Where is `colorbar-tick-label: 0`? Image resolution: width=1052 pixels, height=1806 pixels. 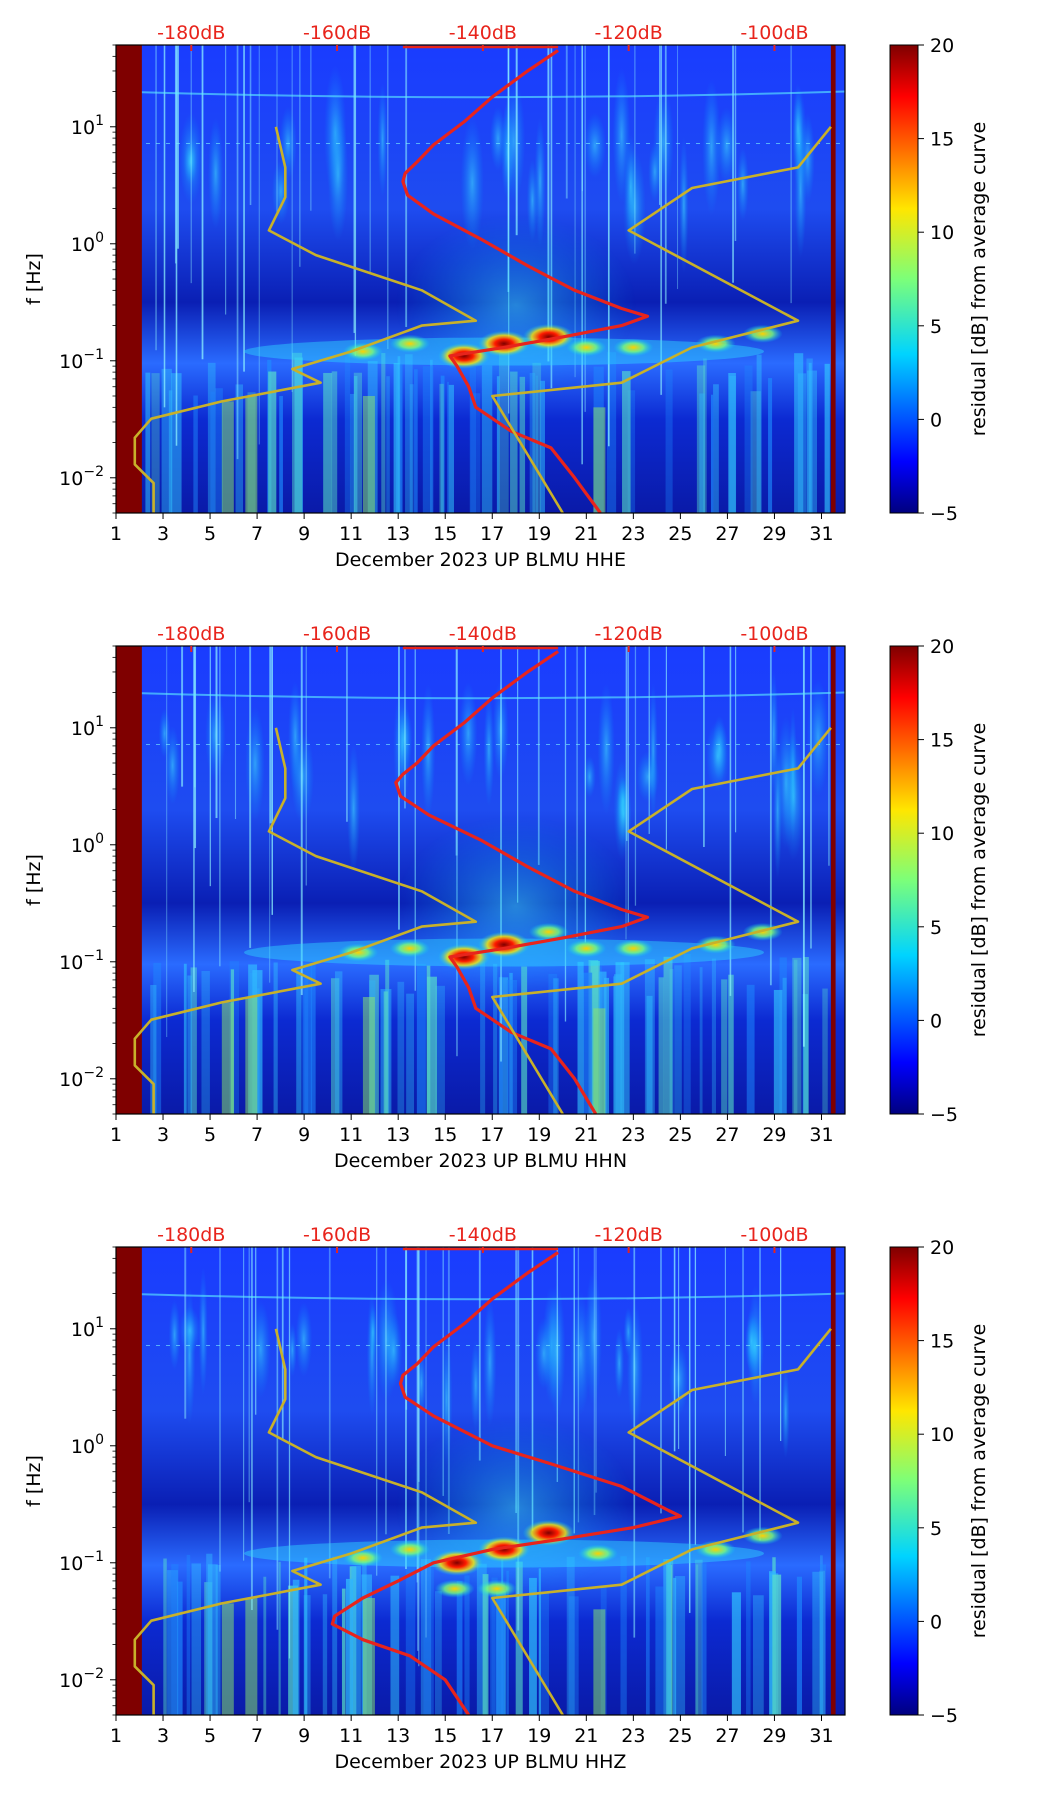
colorbar-tick-label: 0 is located at coordinates (936, 1021).